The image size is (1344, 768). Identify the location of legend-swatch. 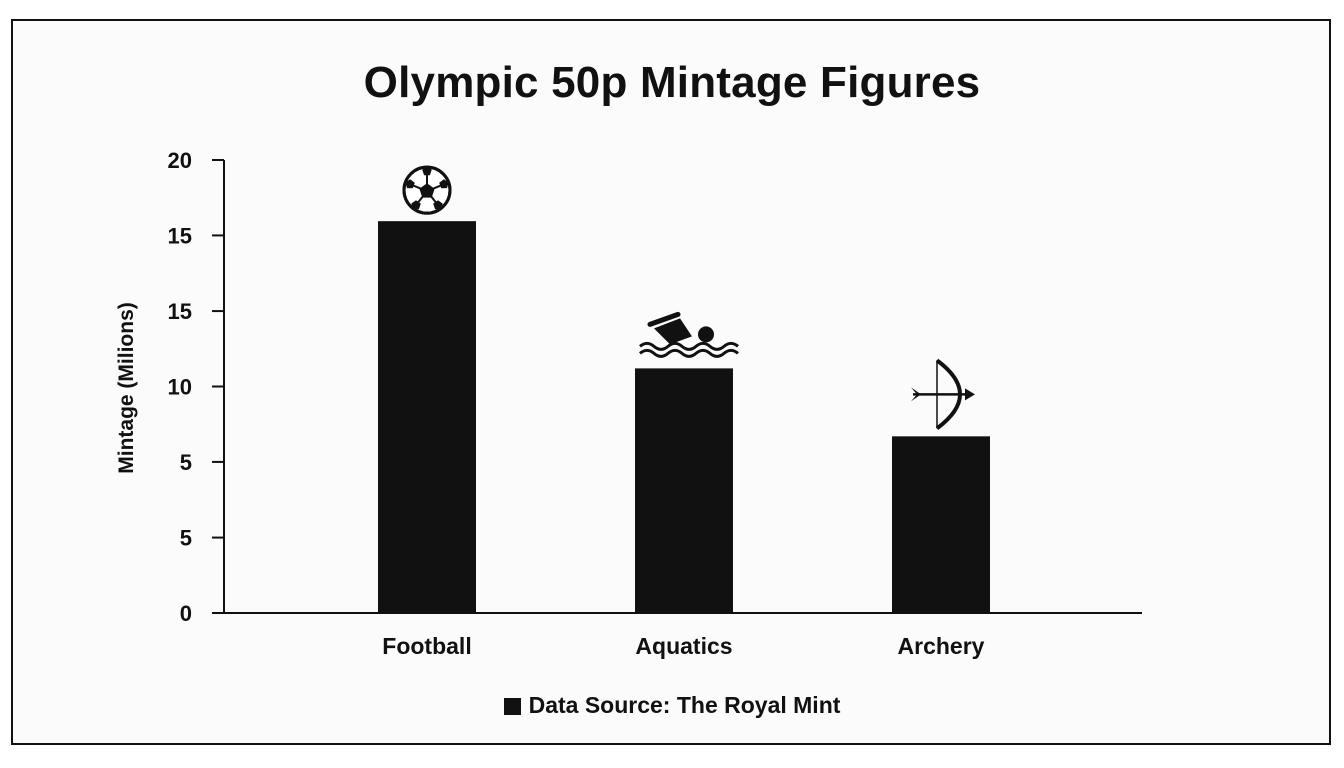
(512, 706).